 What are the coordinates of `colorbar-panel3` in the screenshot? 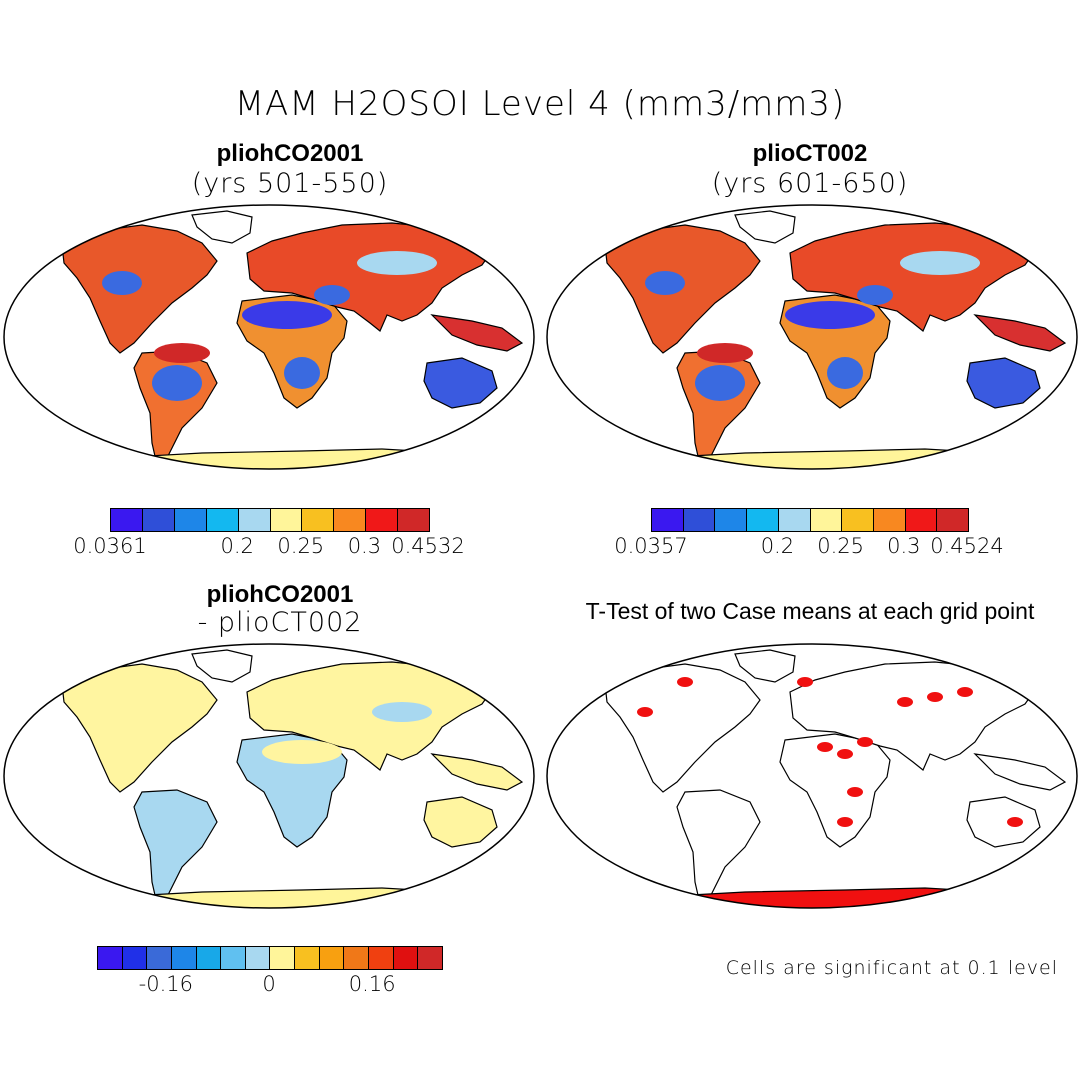 It's located at (270, 958).